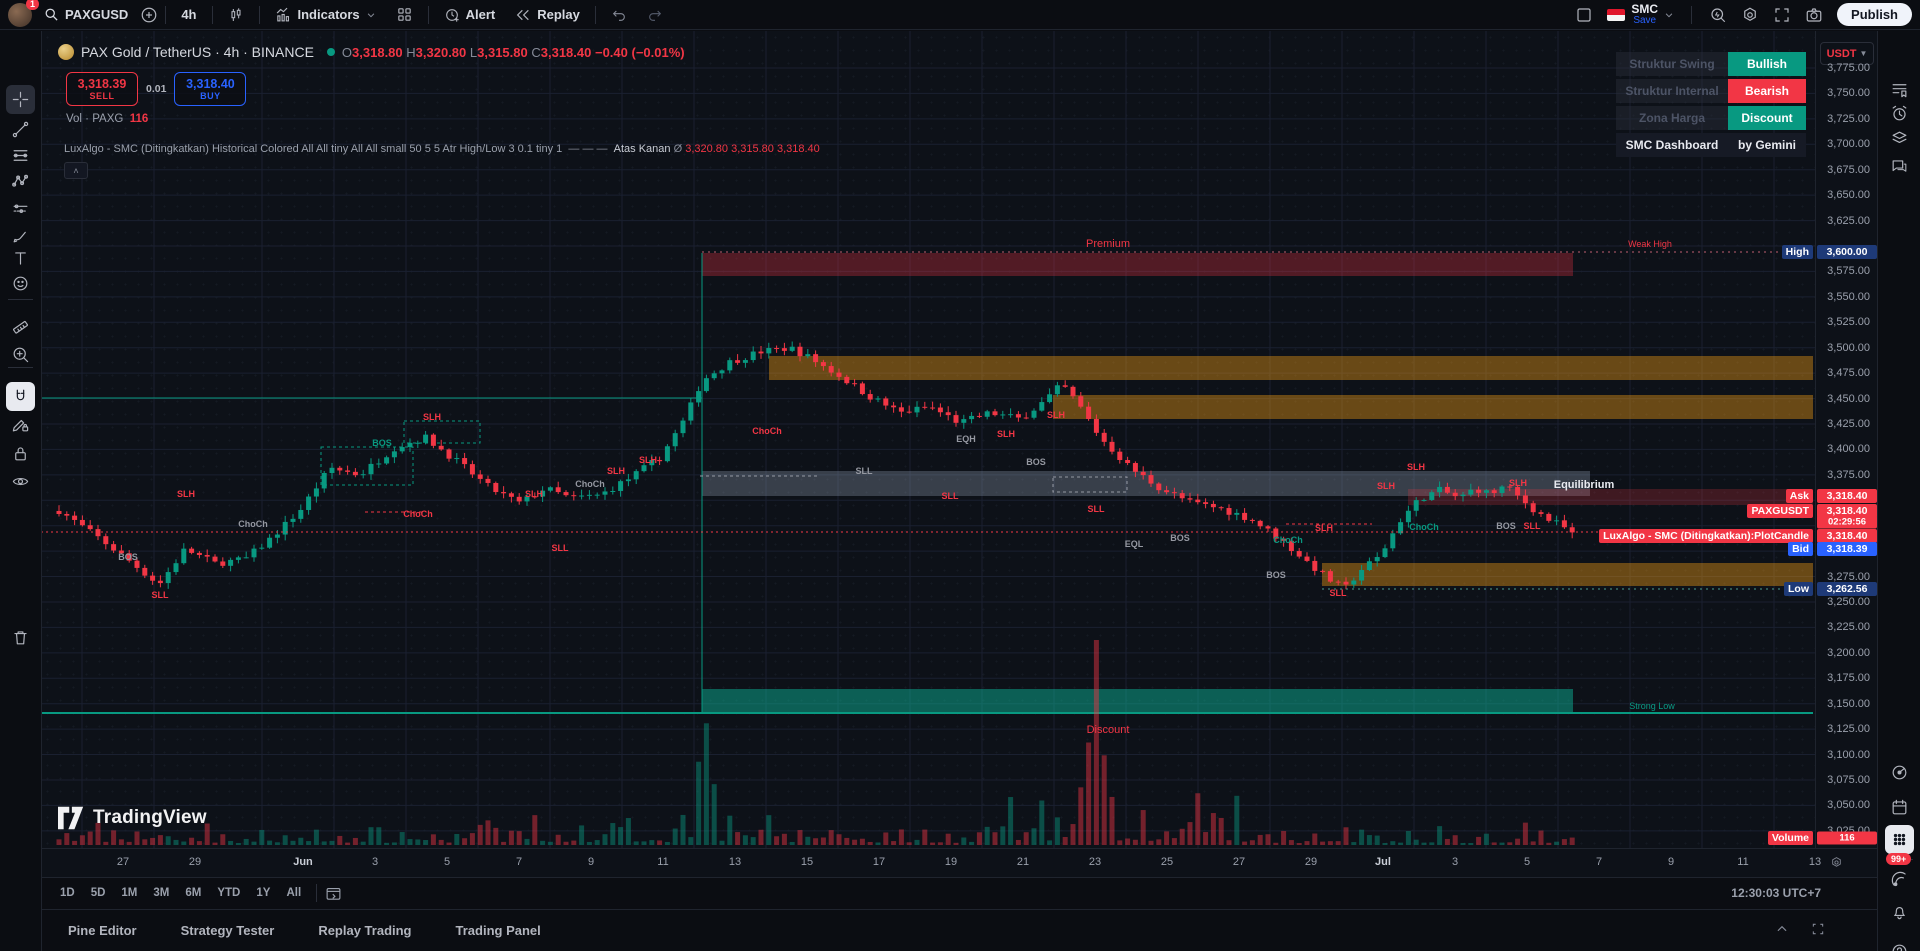 The width and height of the screenshot is (1920, 951). What do you see at coordinates (1899, 772) in the screenshot?
I see `hotlists` at bounding box center [1899, 772].